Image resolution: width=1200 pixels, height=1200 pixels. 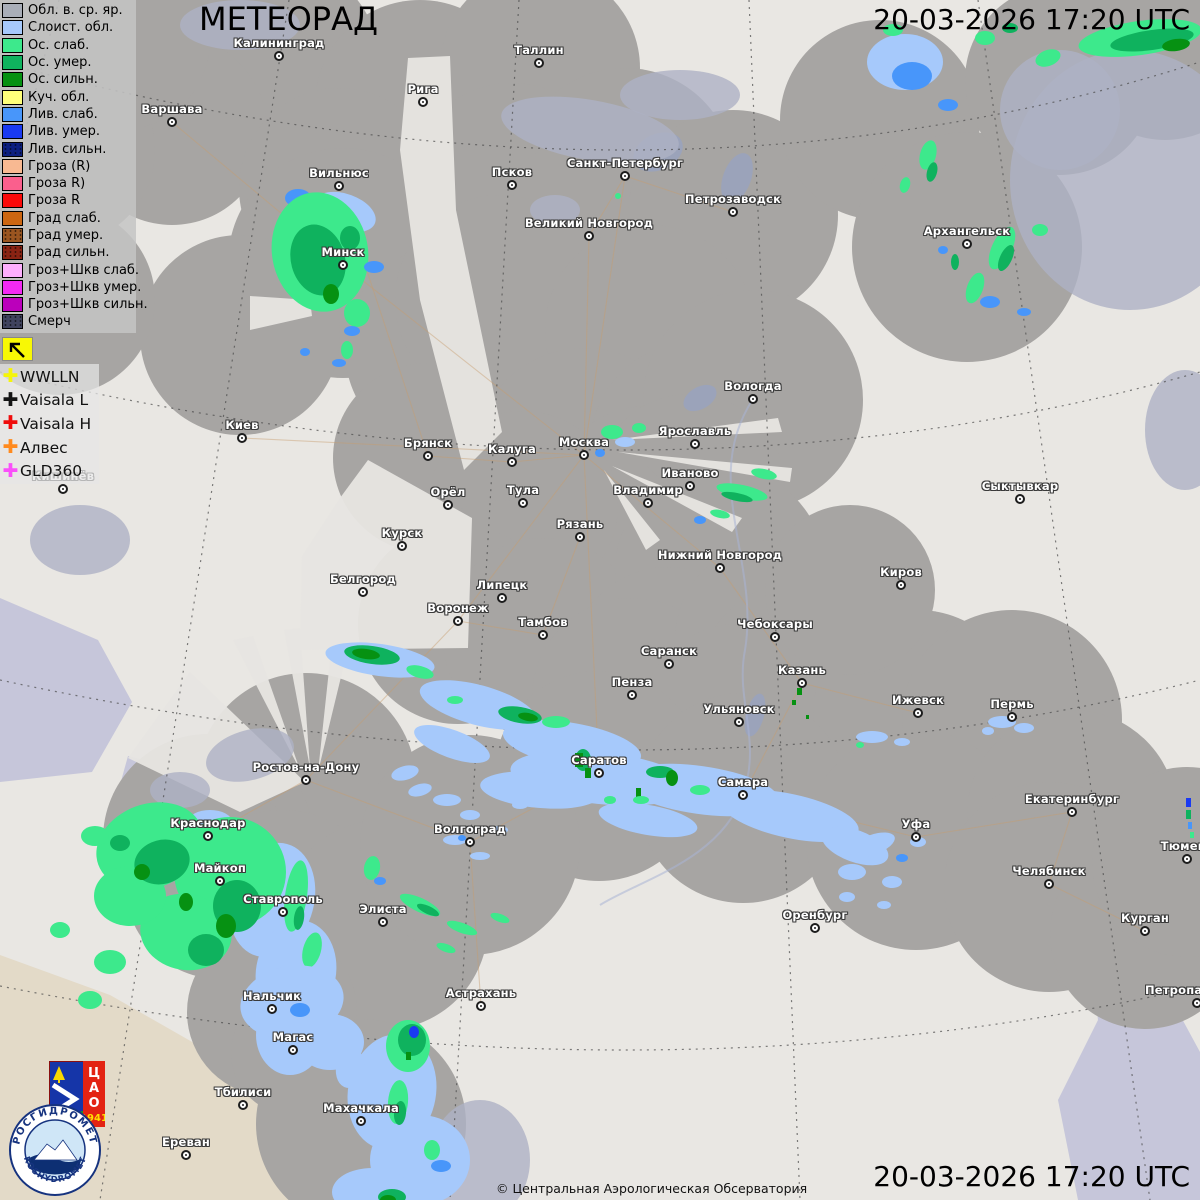 What do you see at coordinates (93, 1103) in the screenshot?
I see `svg-text: О` at bounding box center [93, 1103].